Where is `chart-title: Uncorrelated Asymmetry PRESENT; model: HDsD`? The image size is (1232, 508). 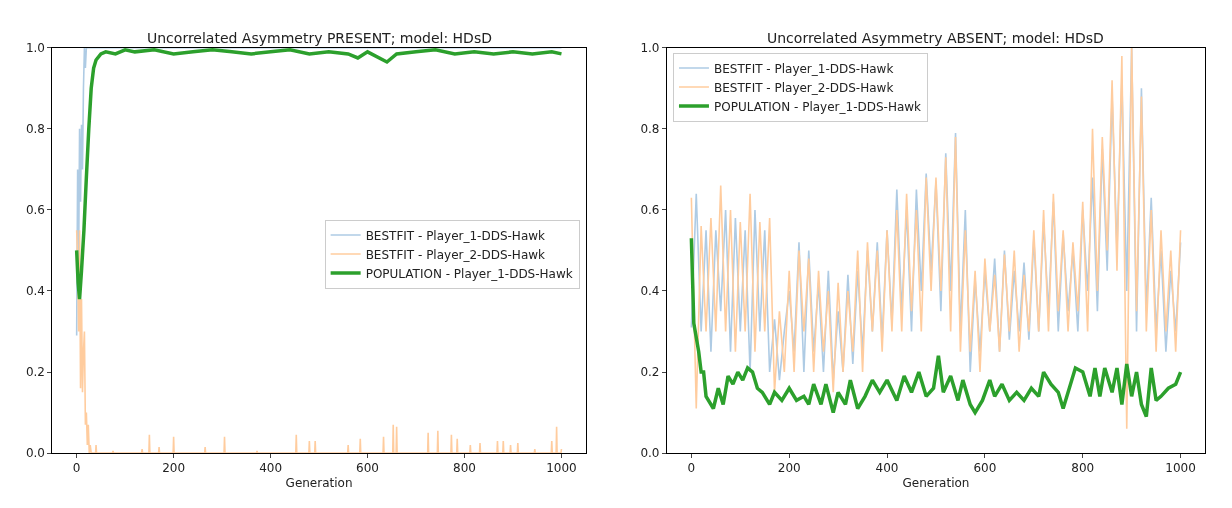 chart-title: Uncorrelated Asymmetry PRESENT; model: HDsD is located at coordinates (319, 38).